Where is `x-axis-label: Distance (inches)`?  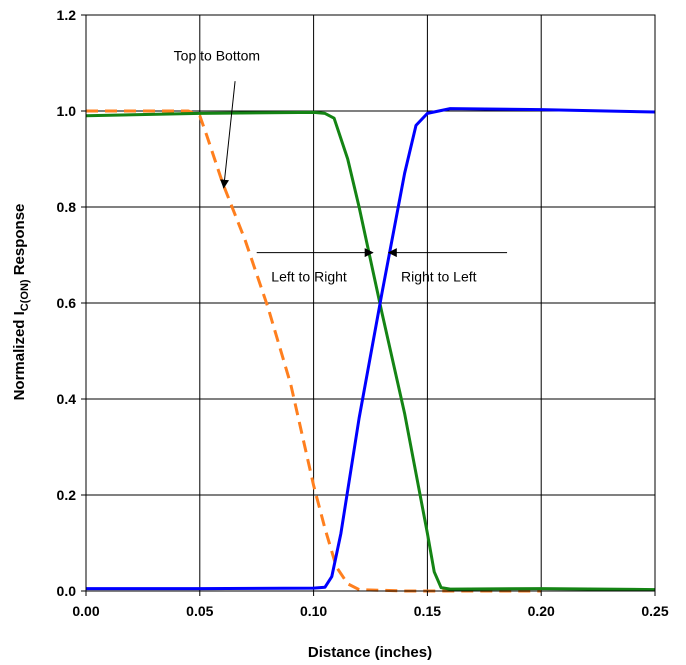
x-axis-label: Distance (inches) is located at coordinates (370, 652).